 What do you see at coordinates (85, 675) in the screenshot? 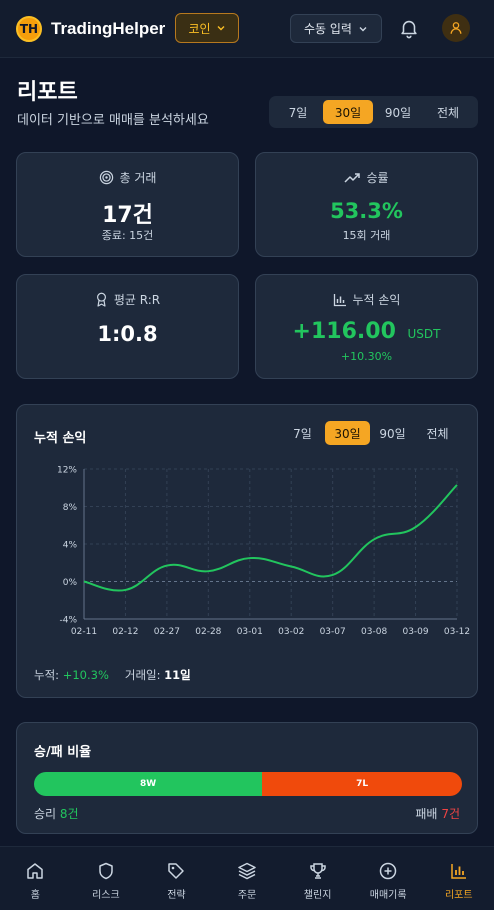
I see `cum-stat-value: +10.3%` at bounding box center [85, 675].